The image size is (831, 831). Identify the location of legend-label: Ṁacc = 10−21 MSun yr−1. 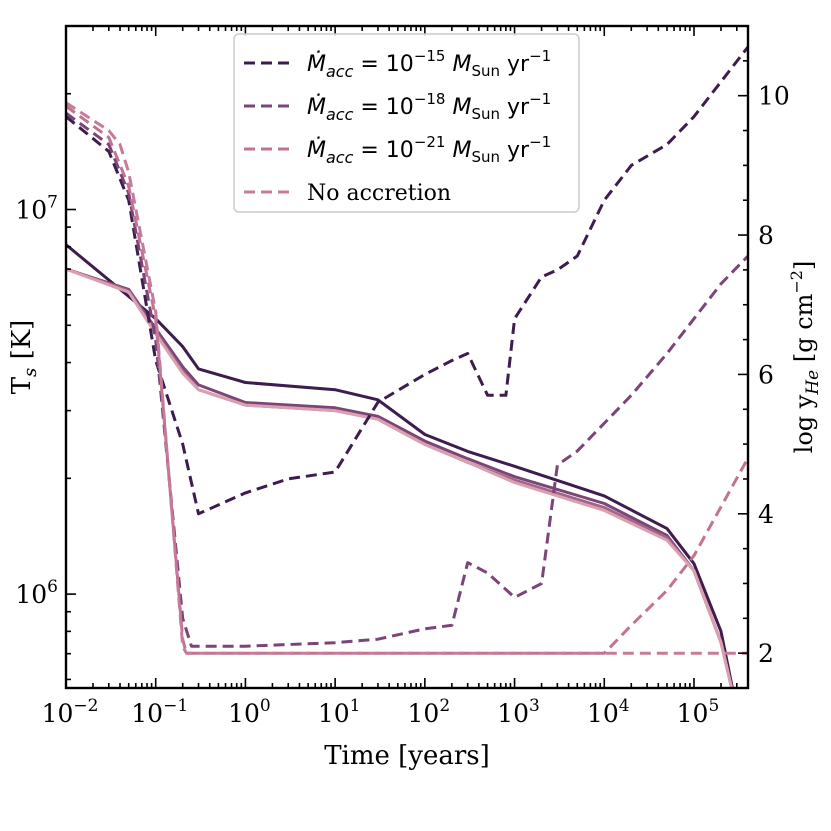
(429, 150).